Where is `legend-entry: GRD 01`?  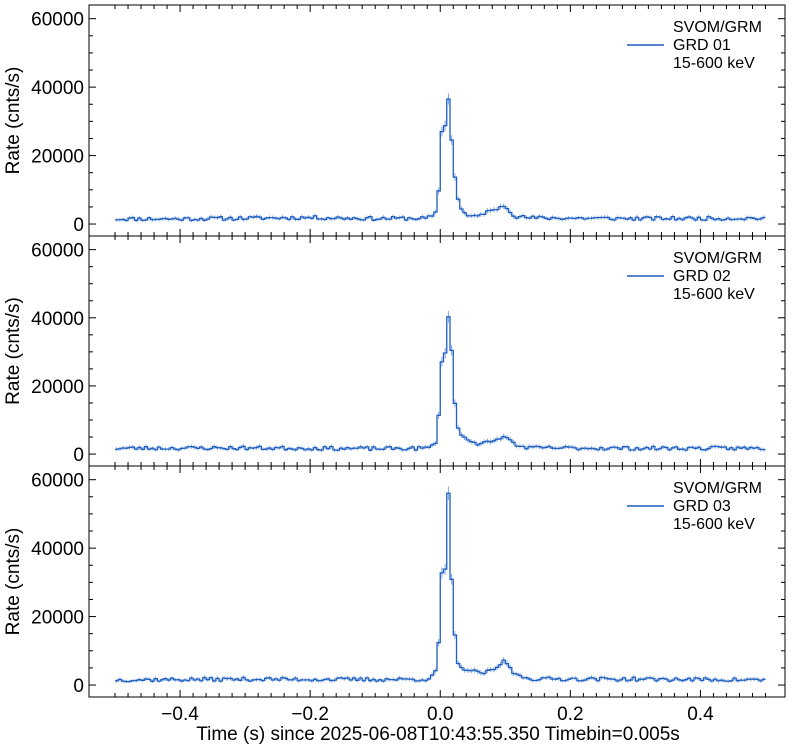
legend-entry: GRD 01 is located at coordinates (702, 45).